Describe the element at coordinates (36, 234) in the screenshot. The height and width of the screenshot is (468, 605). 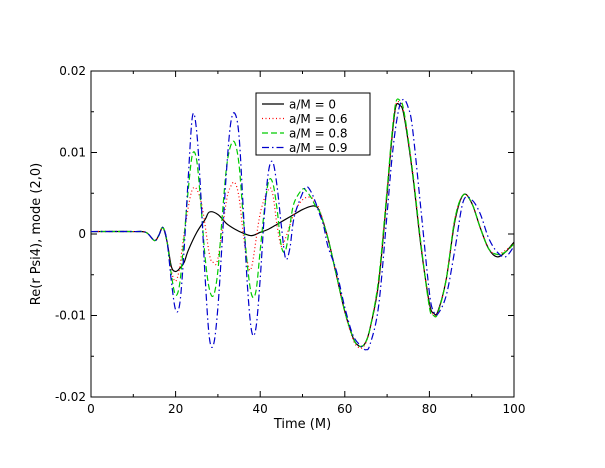
I see `y-axis-label: Re(r Psi4), mode (2,0)` at that location.